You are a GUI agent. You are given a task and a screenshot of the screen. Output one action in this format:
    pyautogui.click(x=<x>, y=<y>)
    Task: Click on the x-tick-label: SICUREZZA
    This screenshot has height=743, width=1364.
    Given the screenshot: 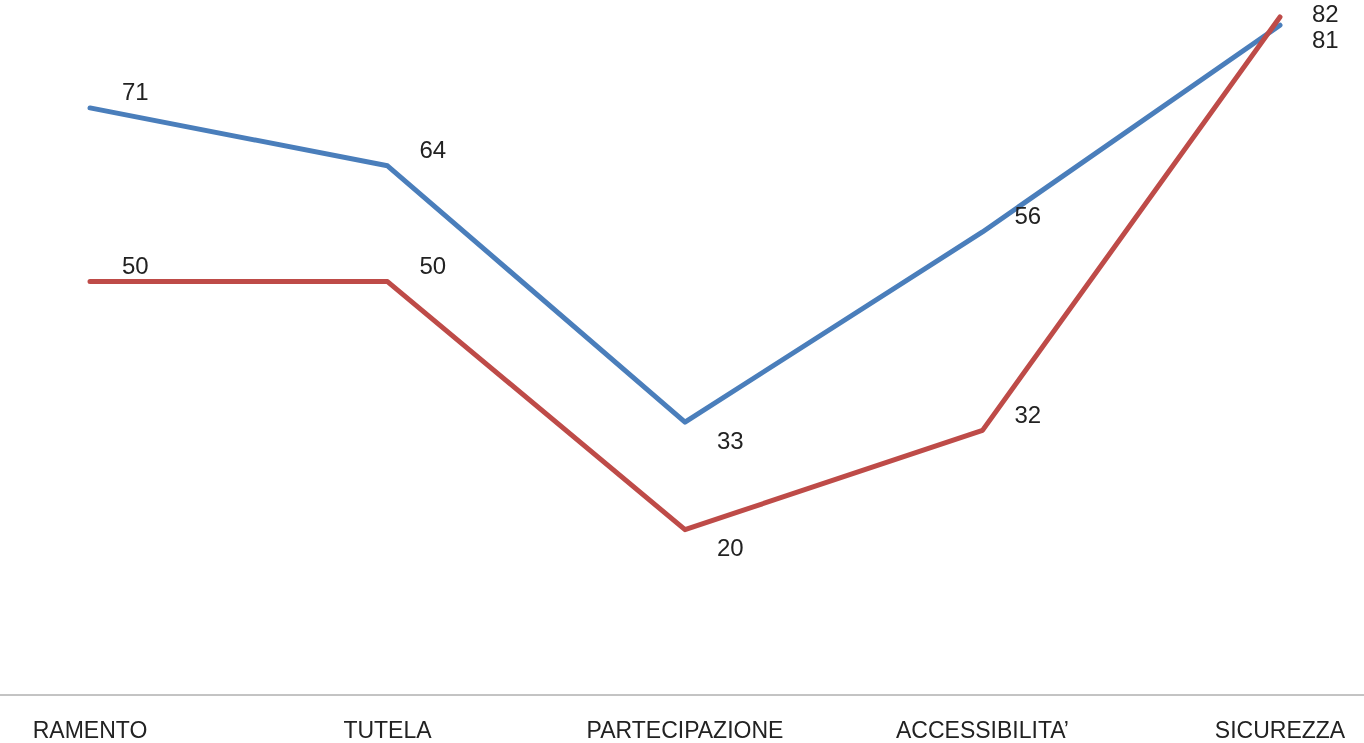 What is the action you would take?
    pyautogui.click(x=1280, y=730)
    